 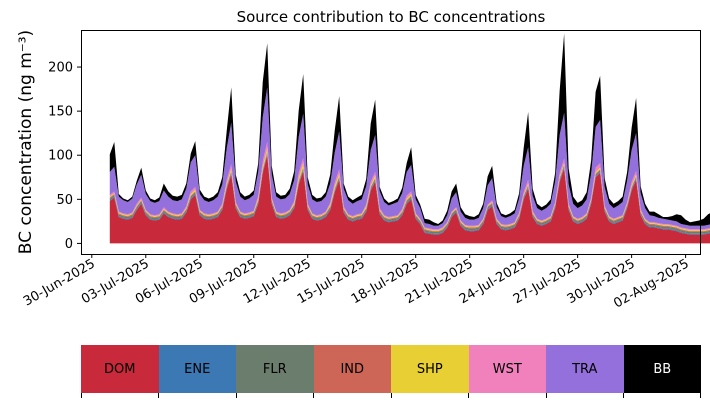 What do you see at coordinates (585, 369) in the screenshot?
I see `legend-item-tra: TRA` at bounding box center [585, 369].